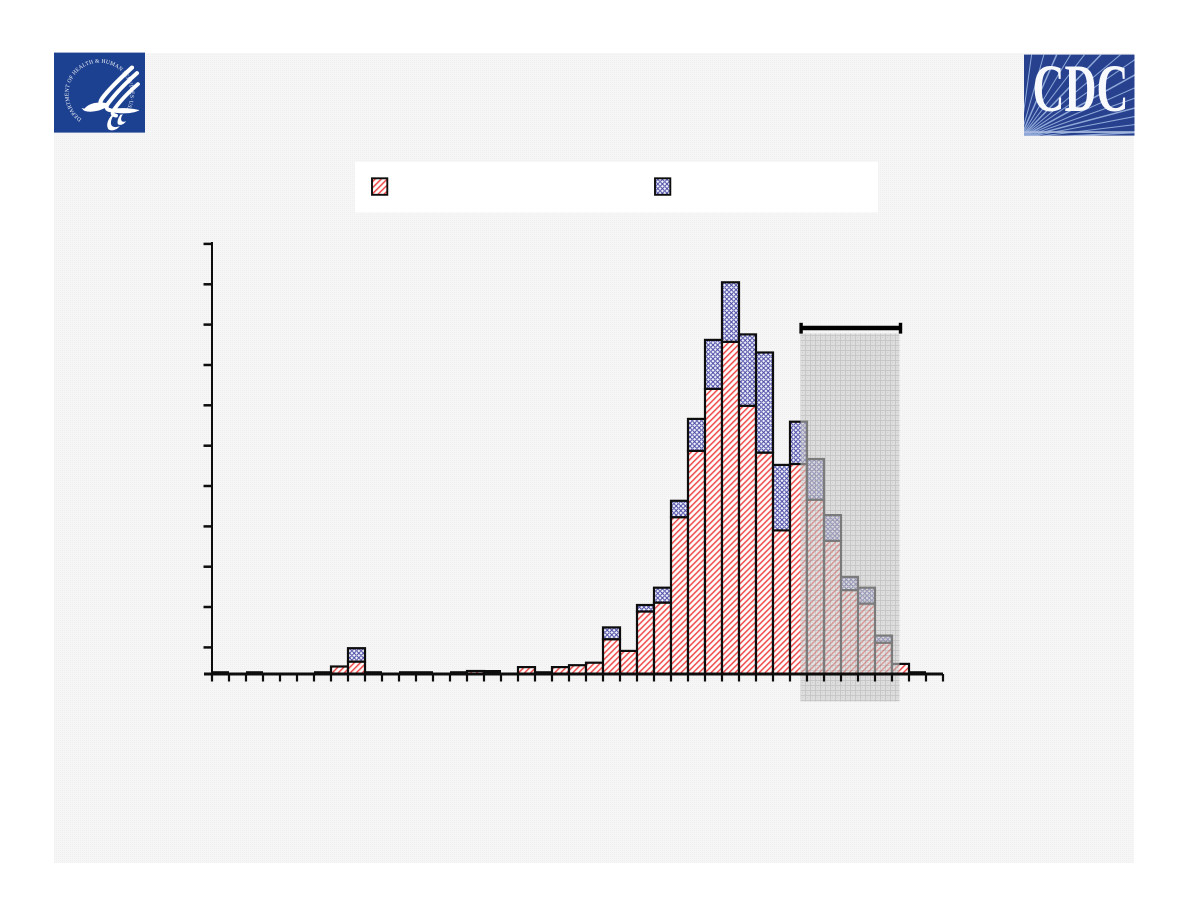 This screenshot has height=918, width=1188. I want to click on svg-text: CDC, so click(1081, 88).